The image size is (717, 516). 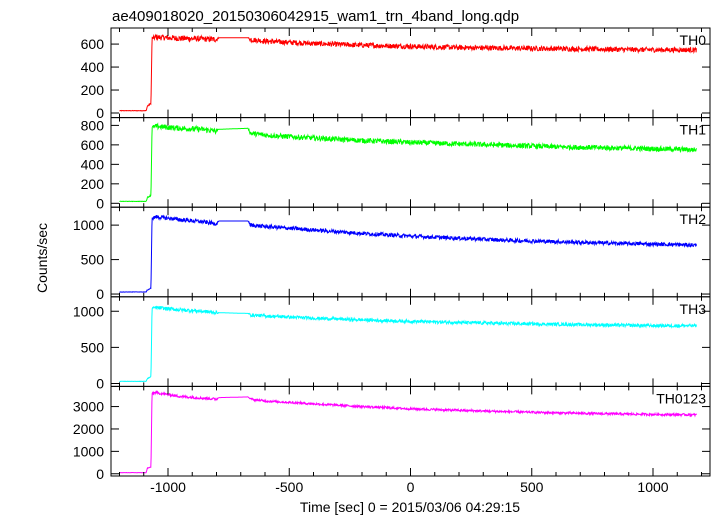 I want to click on panel-label: TH0, so click(x=693, y=40).